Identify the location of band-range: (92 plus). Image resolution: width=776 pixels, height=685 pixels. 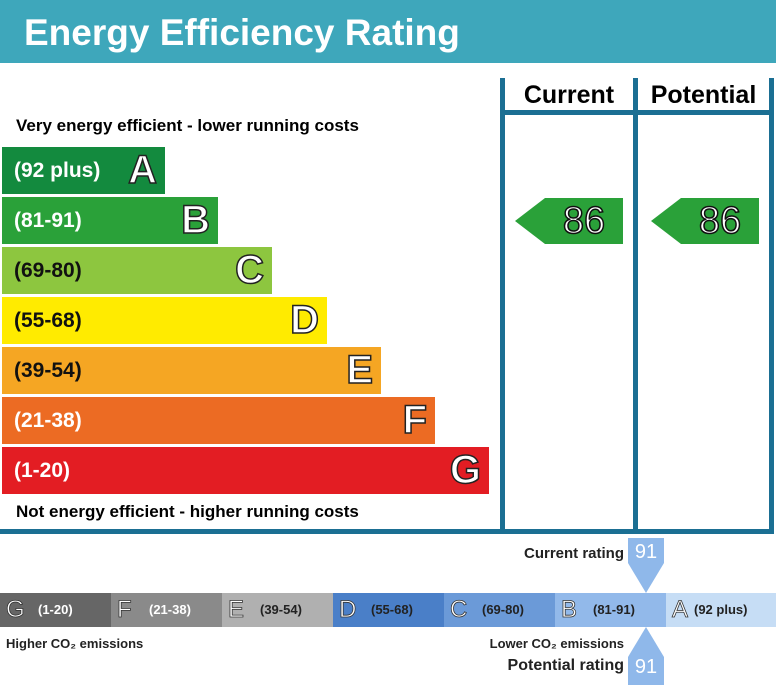
(57, 170).